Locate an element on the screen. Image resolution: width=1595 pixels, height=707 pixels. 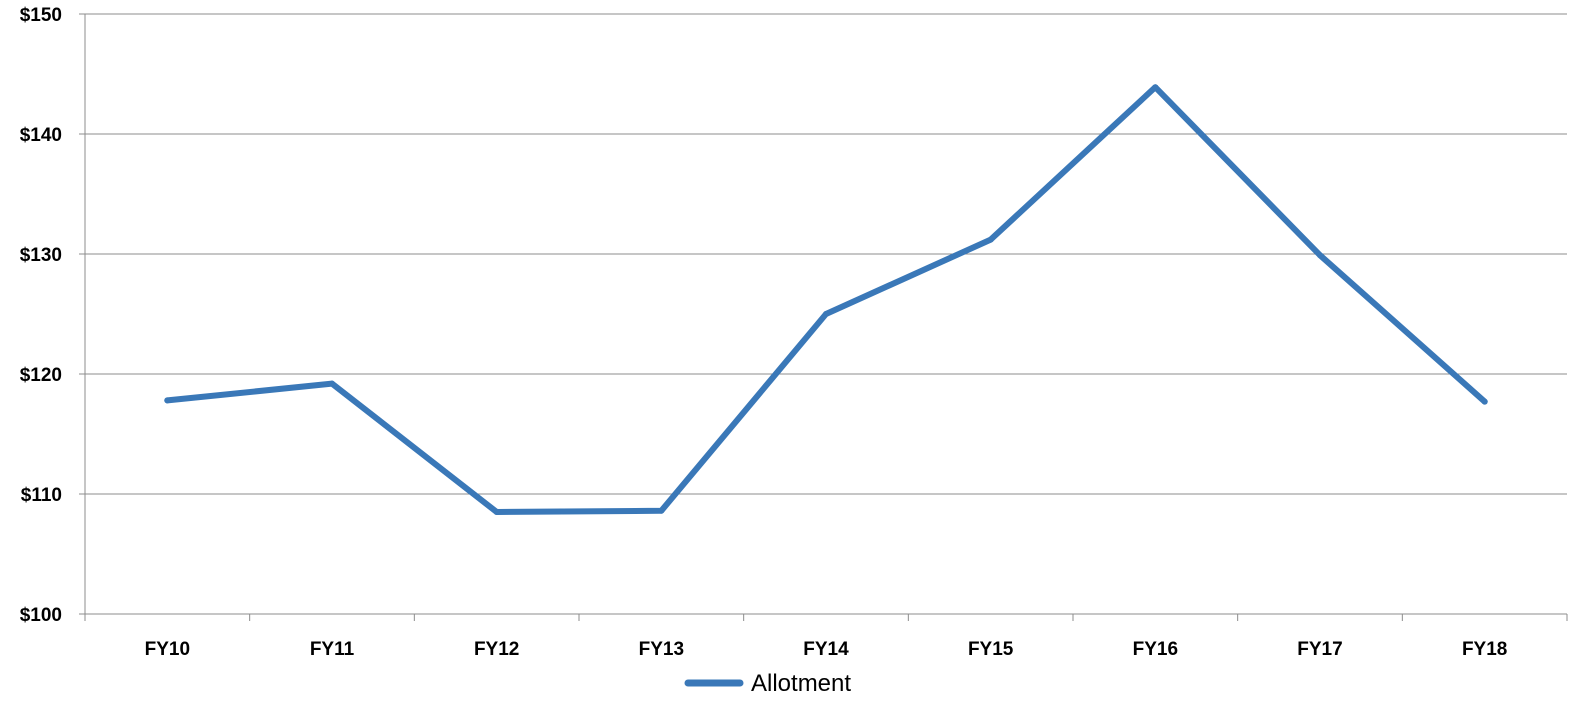
x-tick-label: FY12 is located at coordinates (496, 649).